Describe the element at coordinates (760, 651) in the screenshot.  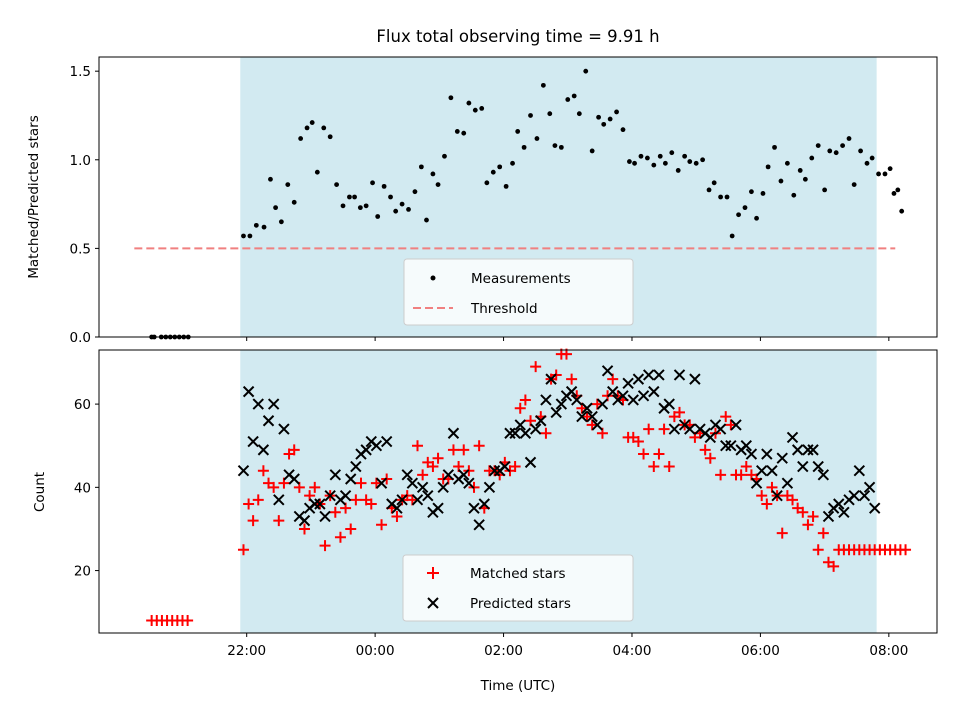
I see `x-tick-label: 06:00` at that location.